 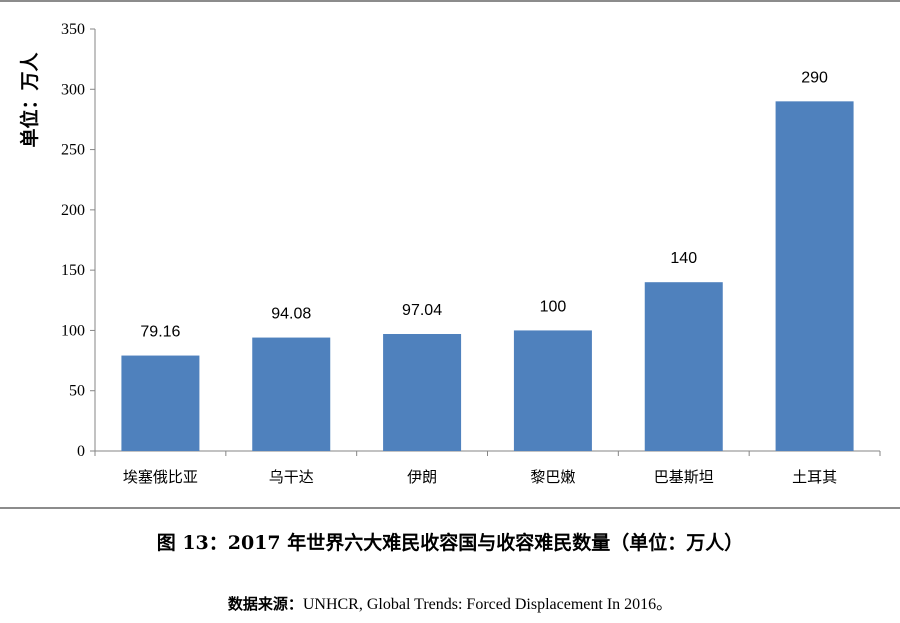 I want to click on source-label: 数据来源：, so click(x=265, y=604).